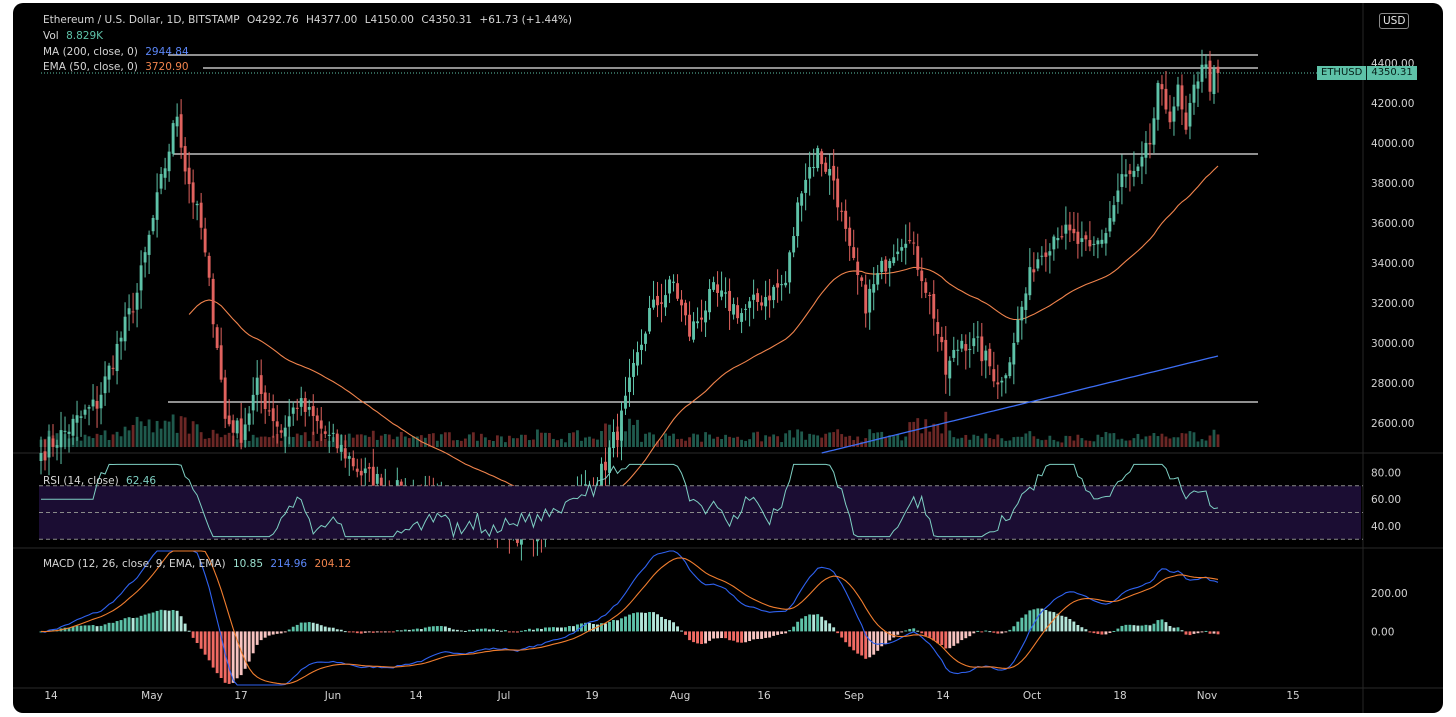 This screenshot has width=1456, height=717. I want to click on time-tick-label: 19, so click(591, 696).